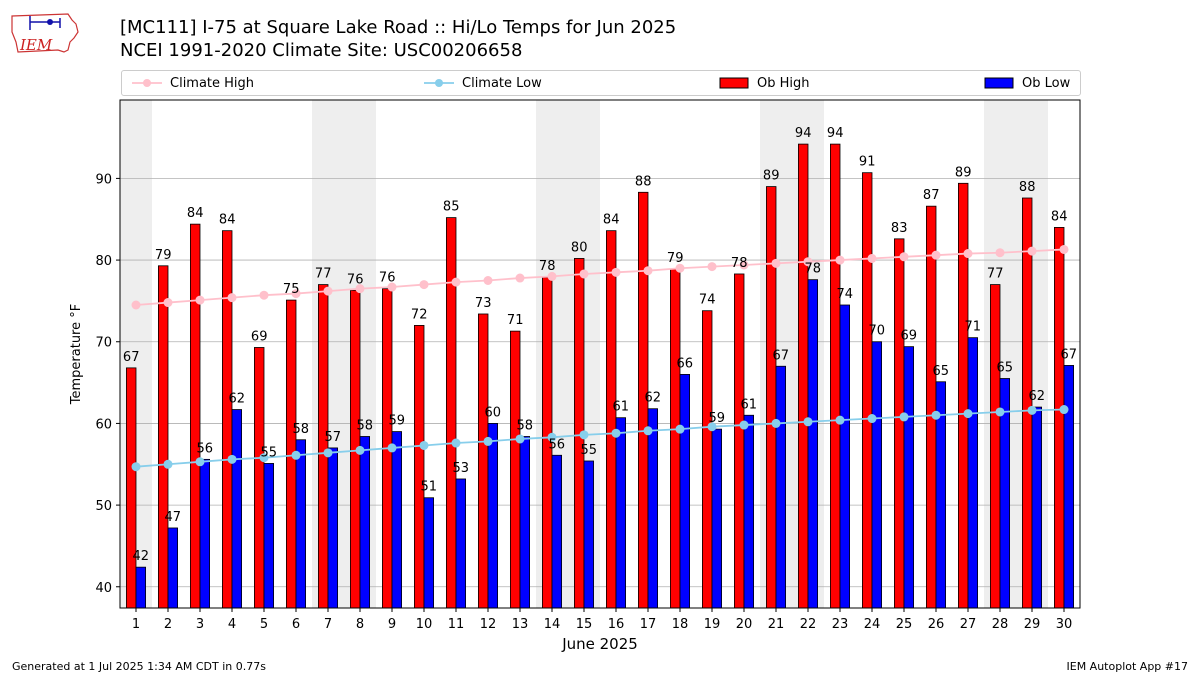 The width and height of the screenshot is (1200, 675). What do you see at coordinates (1037, 396) in the screenshot?
I see `ob-low-value-label: 62` at bounding box center [1037, 396].